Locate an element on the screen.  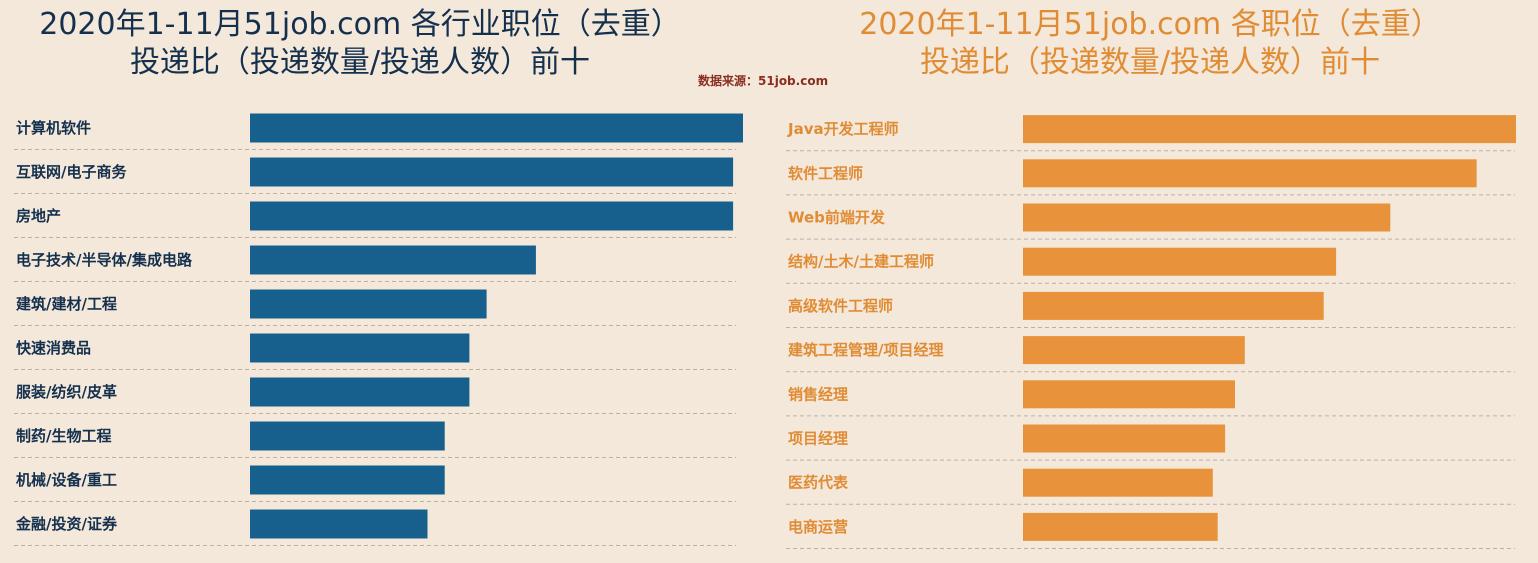
position-category-label: 结构/土木/土建工程师 is located at coordinates (861, 262).